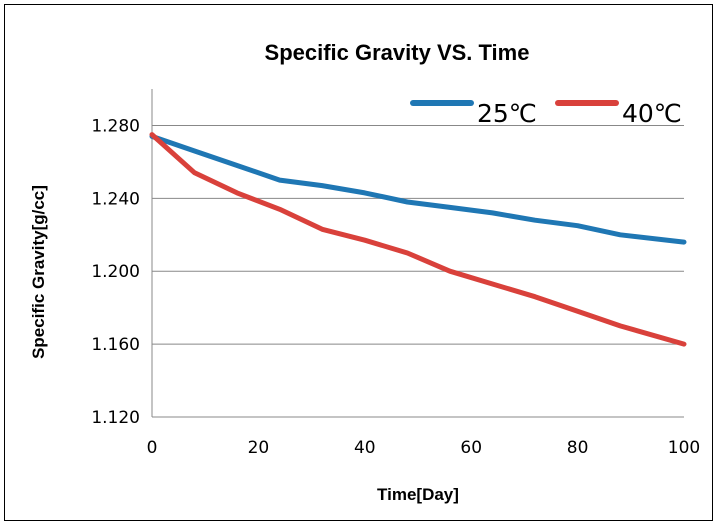  I want to click on x-tick-label: 40, so click(365, 448).